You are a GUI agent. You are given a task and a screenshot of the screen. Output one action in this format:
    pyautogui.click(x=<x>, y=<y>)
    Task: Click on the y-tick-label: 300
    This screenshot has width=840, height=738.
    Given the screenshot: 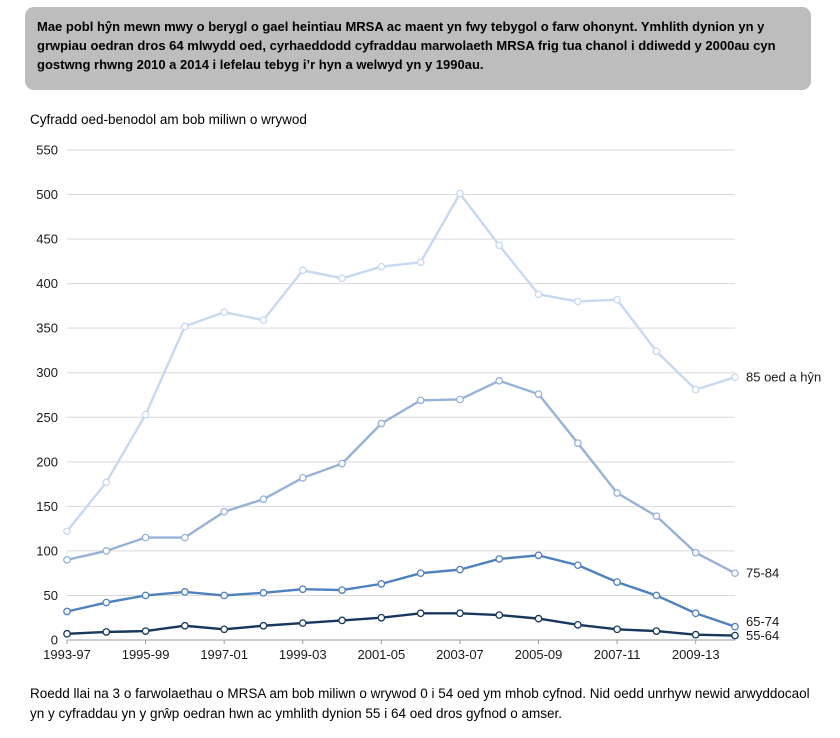 What is the action you would take?
    pyautogui.click(x=47, y=372)
    